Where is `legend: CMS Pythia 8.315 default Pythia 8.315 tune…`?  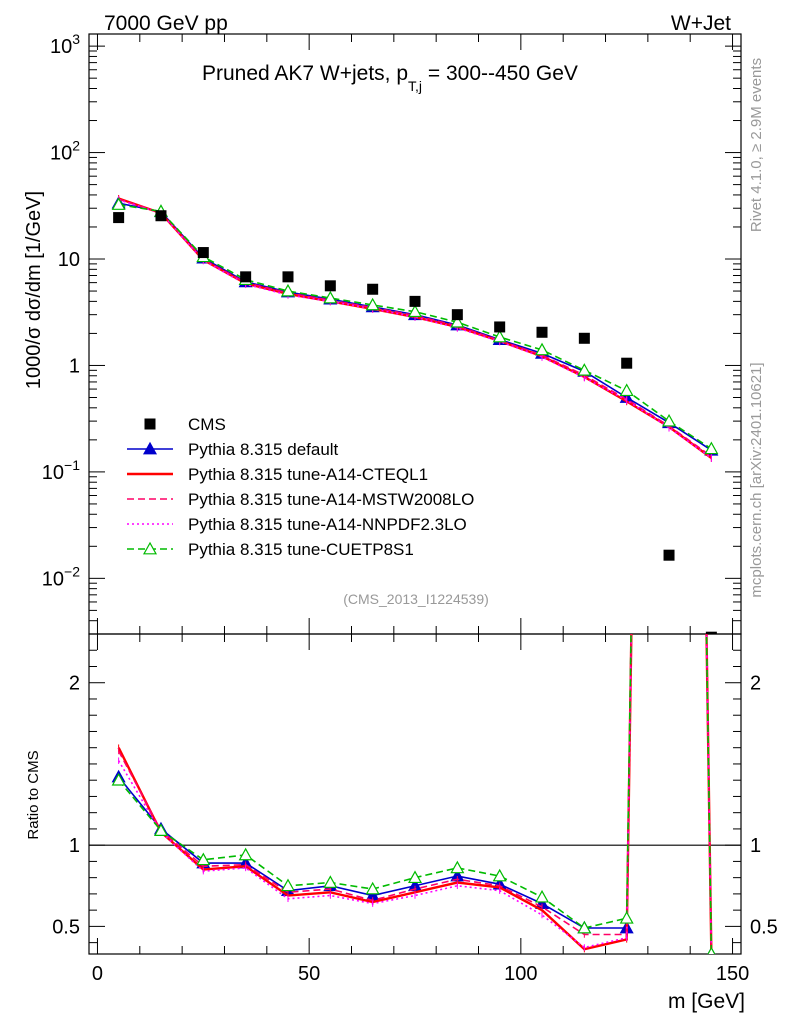 legend: CMS Pythia 8.315 default Pythia 8.315 tune… is located at coordinates (300, 487).